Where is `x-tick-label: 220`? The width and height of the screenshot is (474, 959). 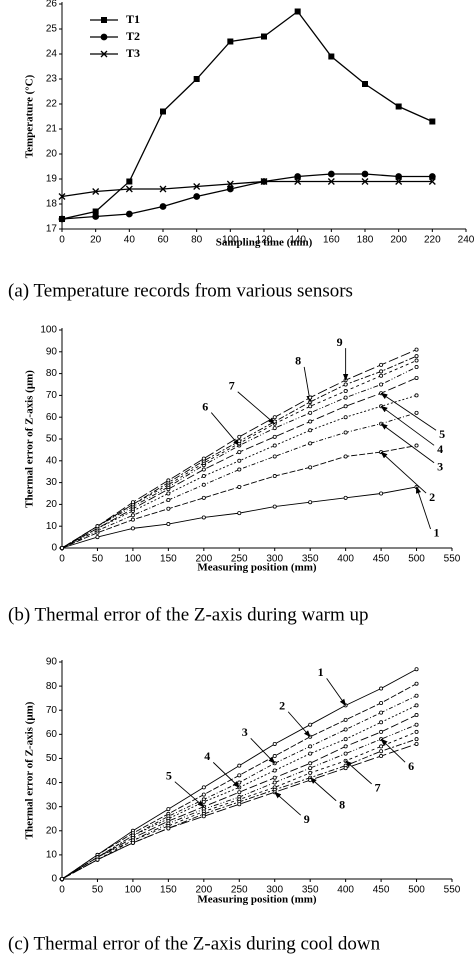
x-tick-label: 220 is located at coordinates (432, 240).